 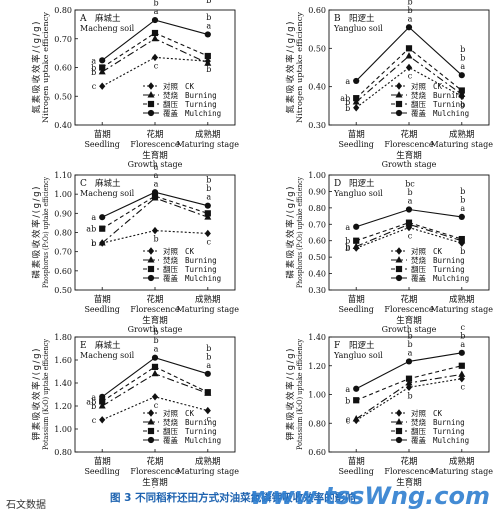 What do you see at coordinates (358, 28) in the screenshot?
I see `site-name-en: Yangluo soil` at bounding box center [358, 28].